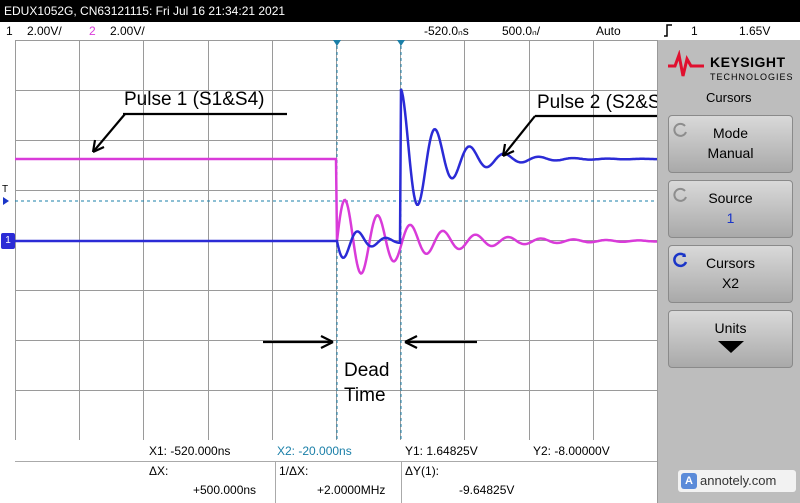 Image resolution: width=800 pixels, height=503 pixels. I want to click on cursor-x1-marker, so click(337, 43).